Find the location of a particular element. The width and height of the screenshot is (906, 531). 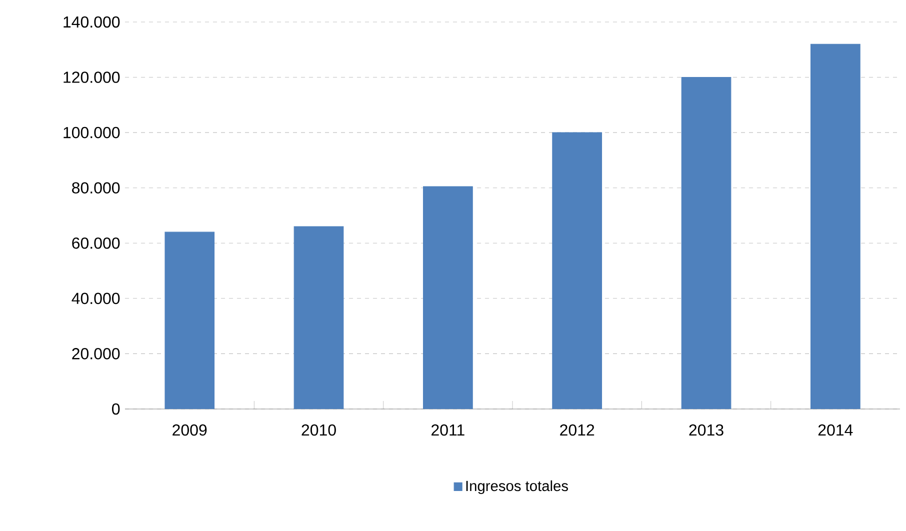

y-tick-label: 40.000 is located at coordinates (96, 298).